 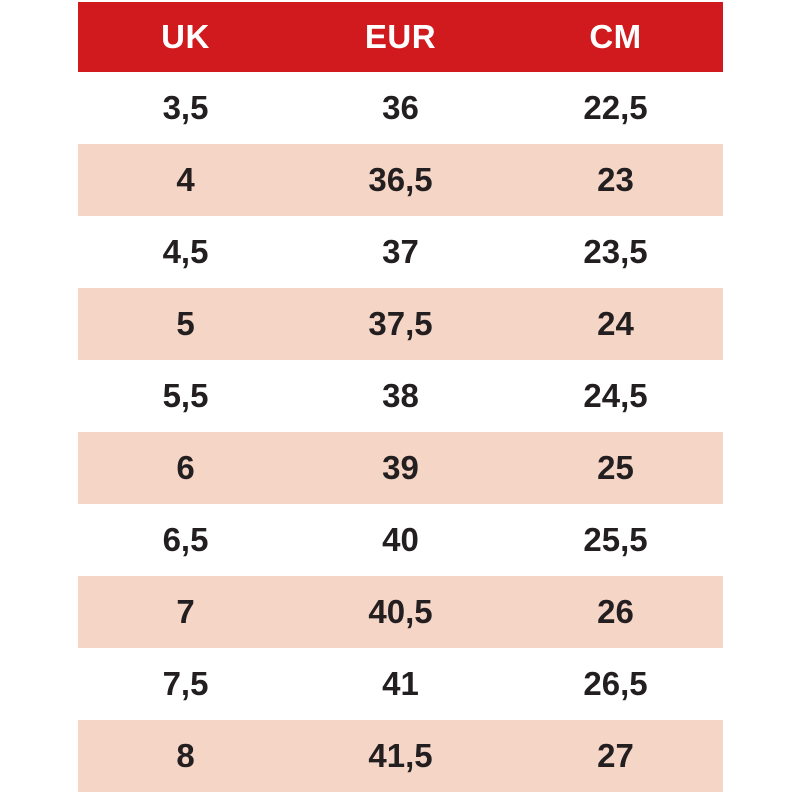 I want to click on cell-cm: 22,5, so click(x=615, y=108).